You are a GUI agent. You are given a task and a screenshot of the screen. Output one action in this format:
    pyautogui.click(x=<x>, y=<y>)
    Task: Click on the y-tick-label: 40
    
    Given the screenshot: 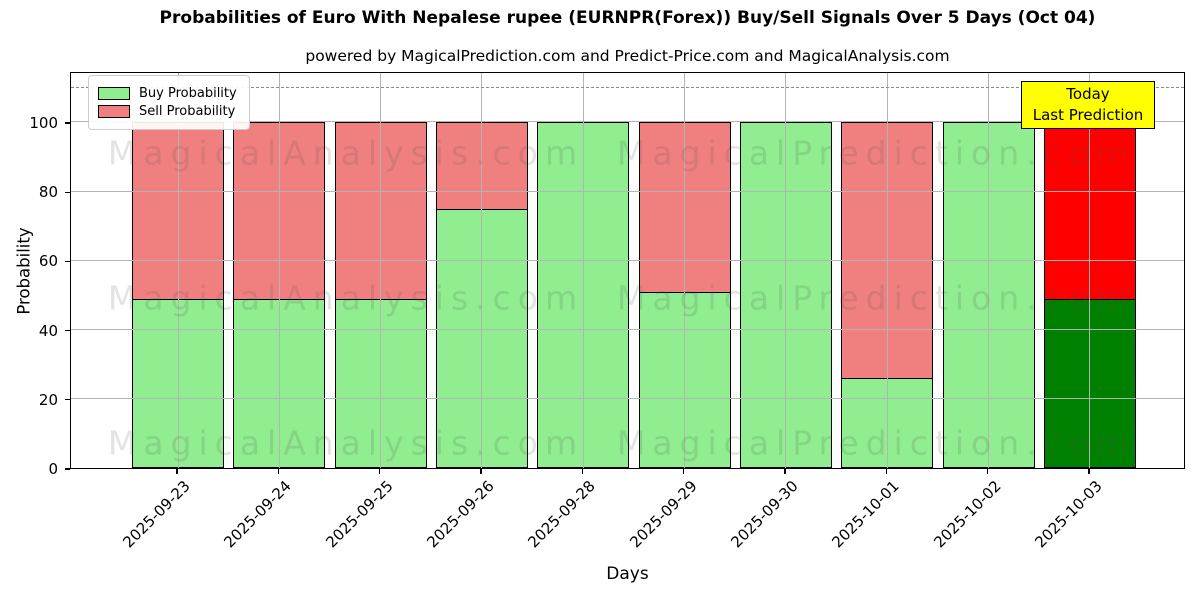 What is the action you would take?
    pyautogui.click(x=48, y=330)
    